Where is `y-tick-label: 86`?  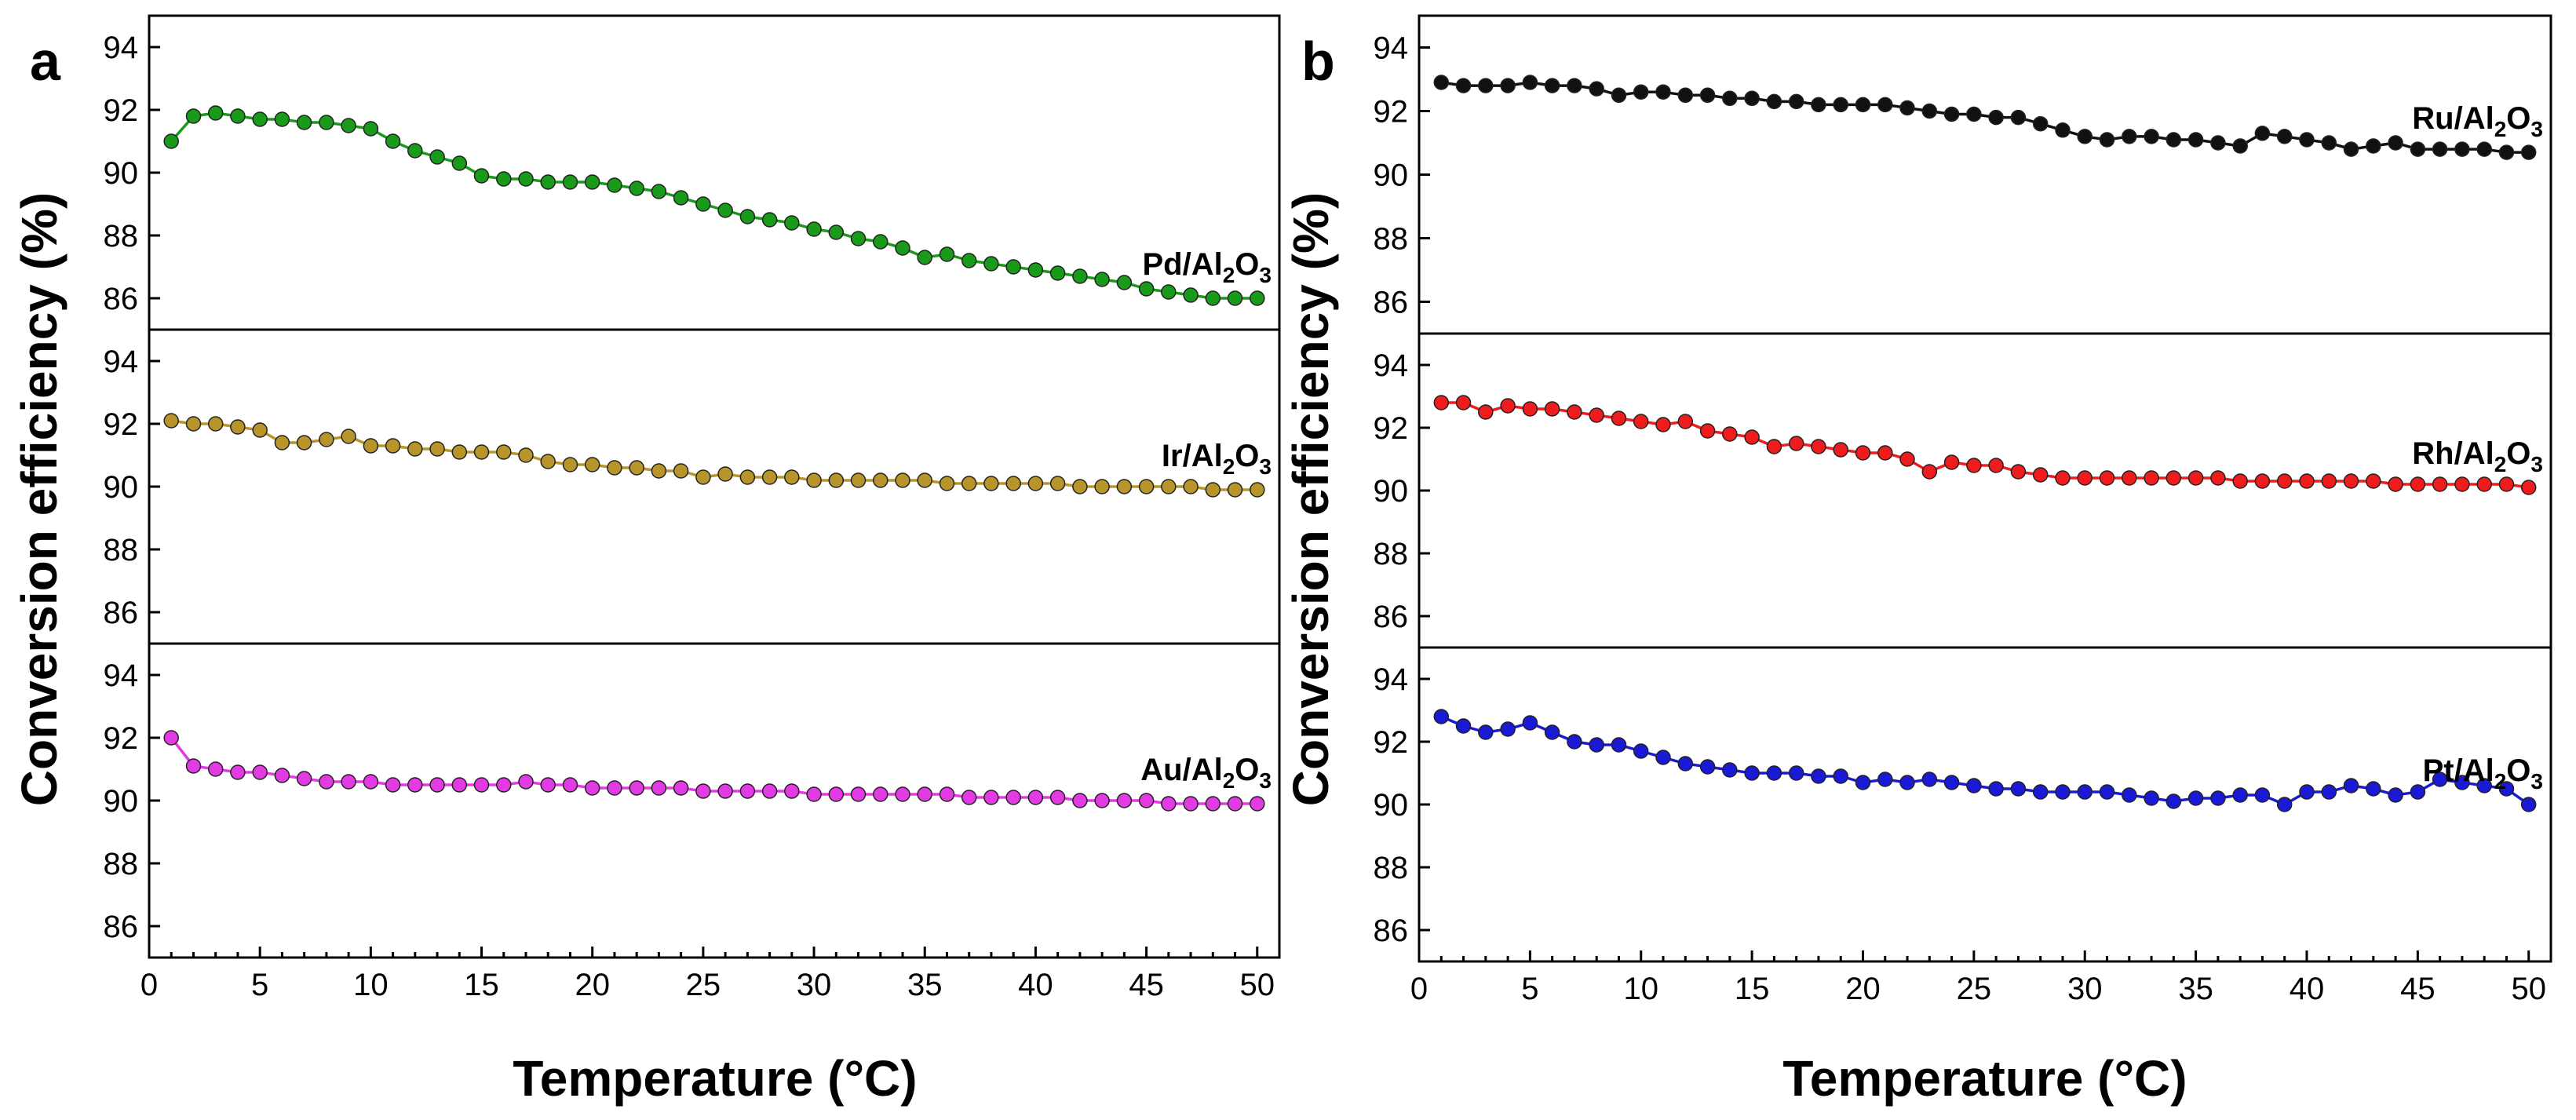 y-tick-label: 86 is located at coordinates (1391, 303).